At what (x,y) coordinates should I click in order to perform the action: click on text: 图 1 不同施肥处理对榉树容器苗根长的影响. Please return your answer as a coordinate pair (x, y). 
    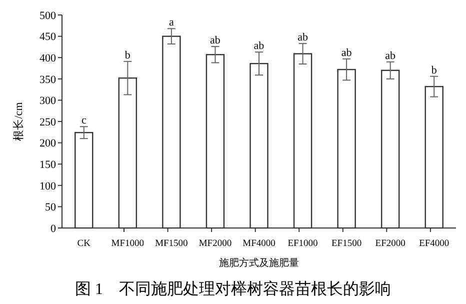
    Looking at the image, I should click on (233, 289).